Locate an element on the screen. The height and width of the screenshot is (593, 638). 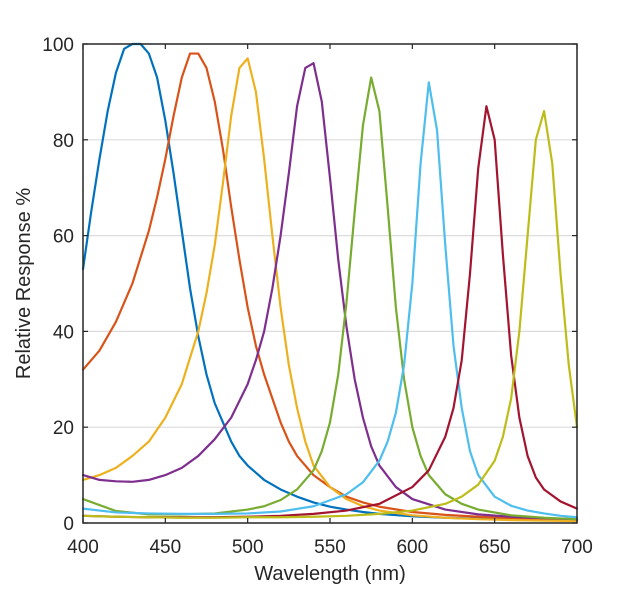
x-tick-label: 550 is located at coordinates (330, 547).